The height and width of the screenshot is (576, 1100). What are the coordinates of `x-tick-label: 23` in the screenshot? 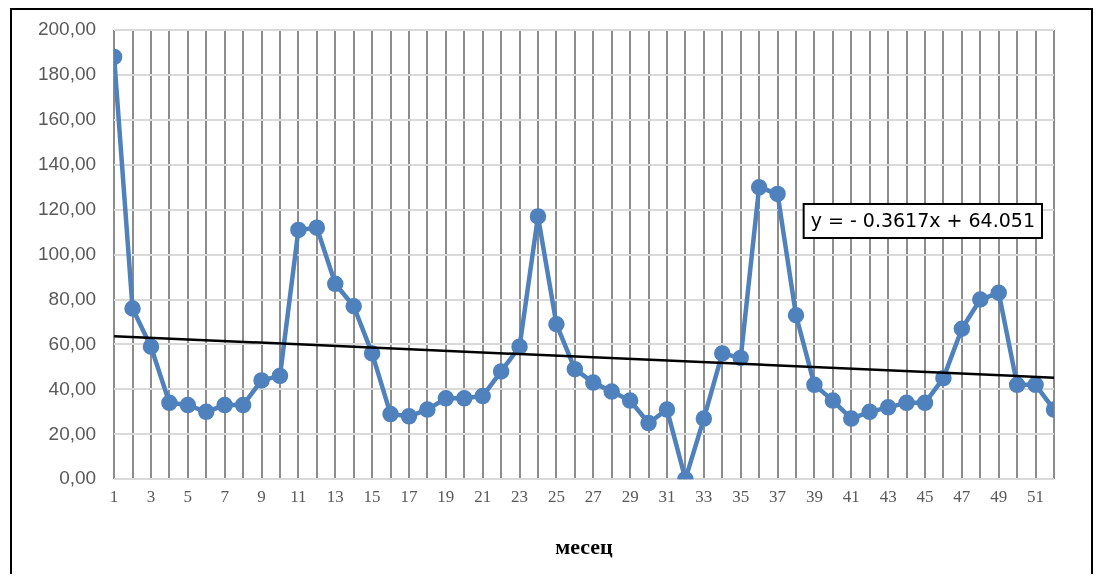 It's located at (520, 496).